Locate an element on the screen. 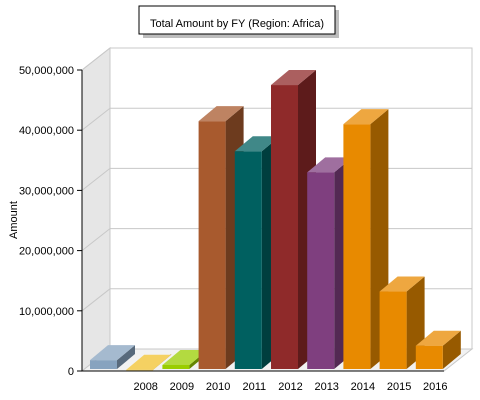 The height and width of the screenshot is (400, 480). x-tick-label: 2013 is located at coordinates (326, 387).